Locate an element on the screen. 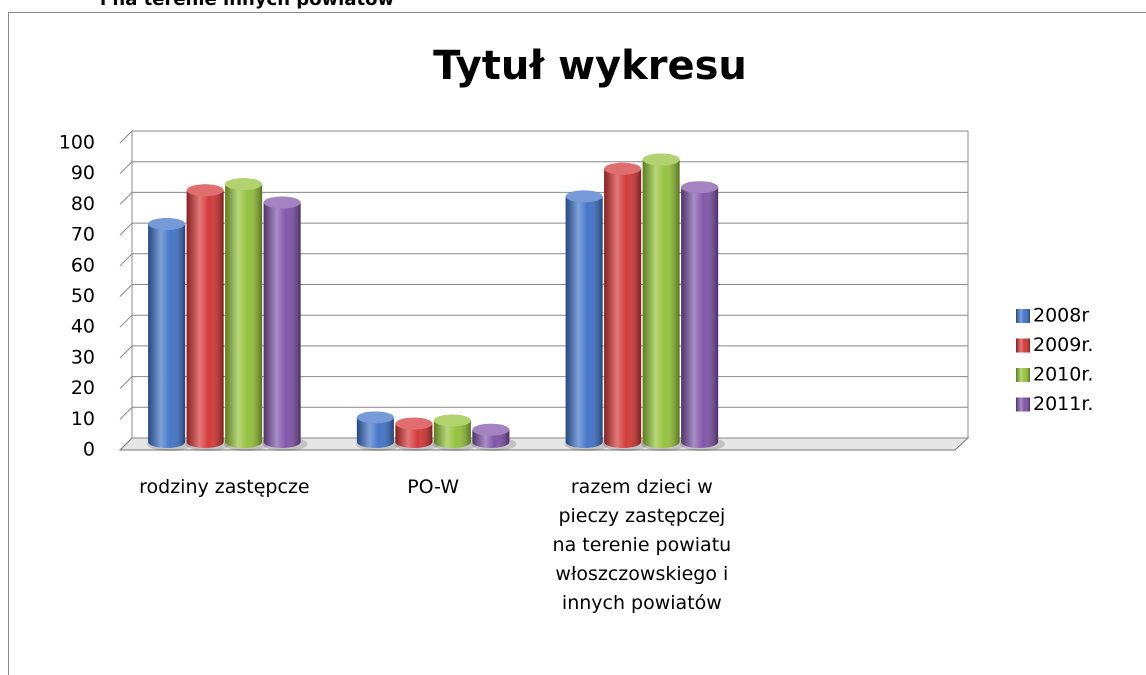 This screenshot has width=1146, height=675. y-tick-label: 80 is located at coordinates (83, 204).